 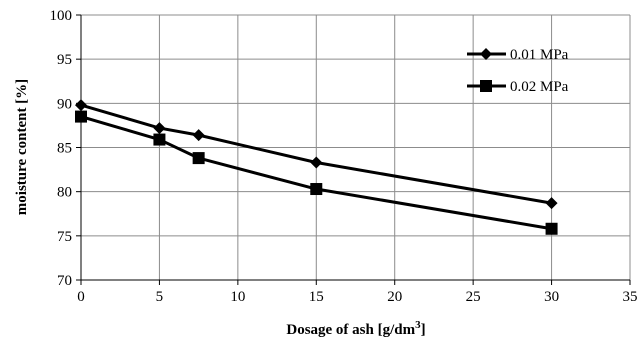 I want to click on y-axis-title: moisture content [%], so click(x=22, y=147).